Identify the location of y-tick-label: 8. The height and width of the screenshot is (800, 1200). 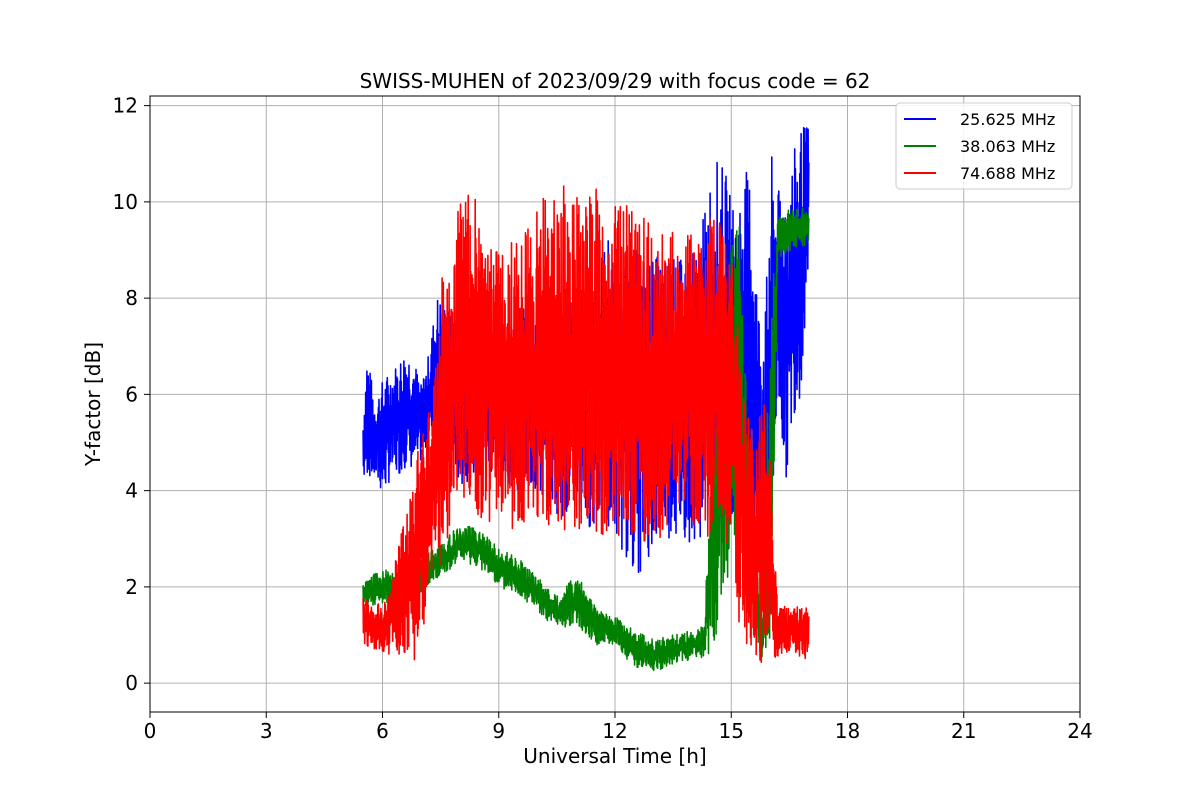
(131, 298).